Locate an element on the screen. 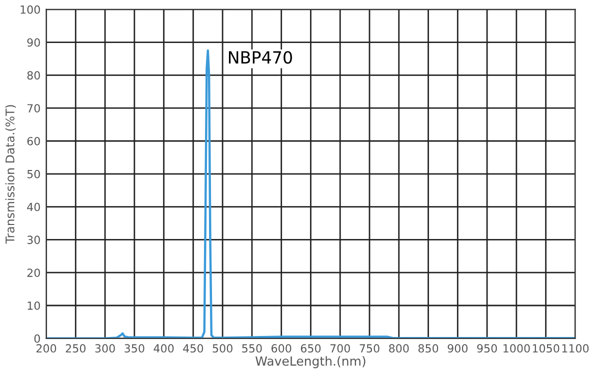  x-tick-label: 850 is located at coordinates (428, 348).